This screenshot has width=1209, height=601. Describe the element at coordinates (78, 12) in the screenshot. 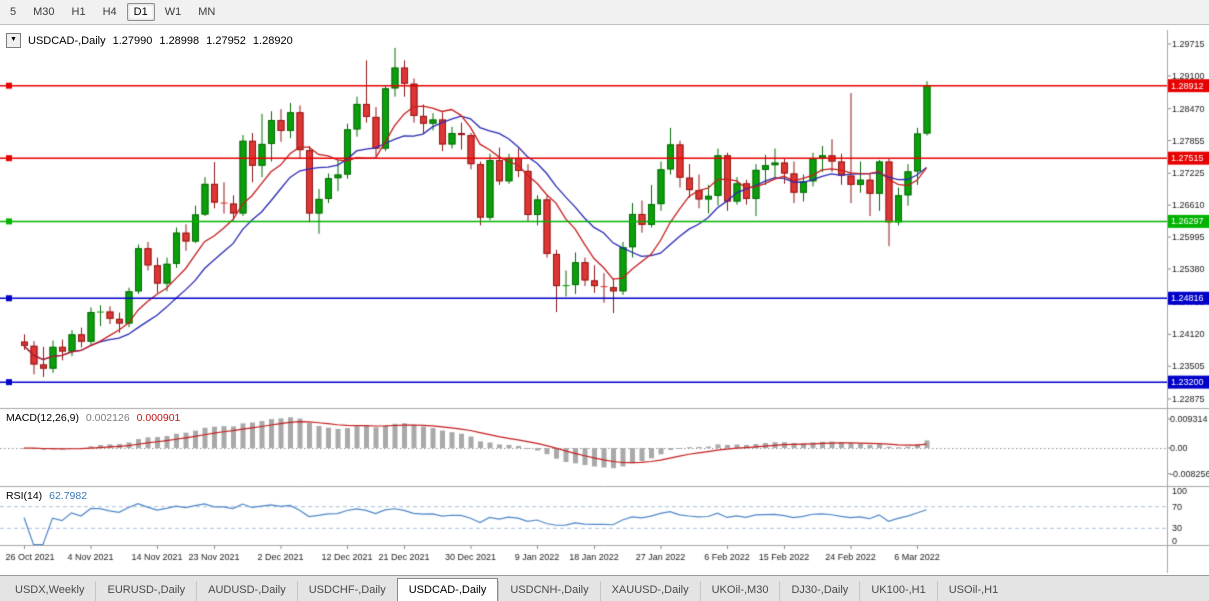

I see `timeframe-button-h1: H1` at that location.